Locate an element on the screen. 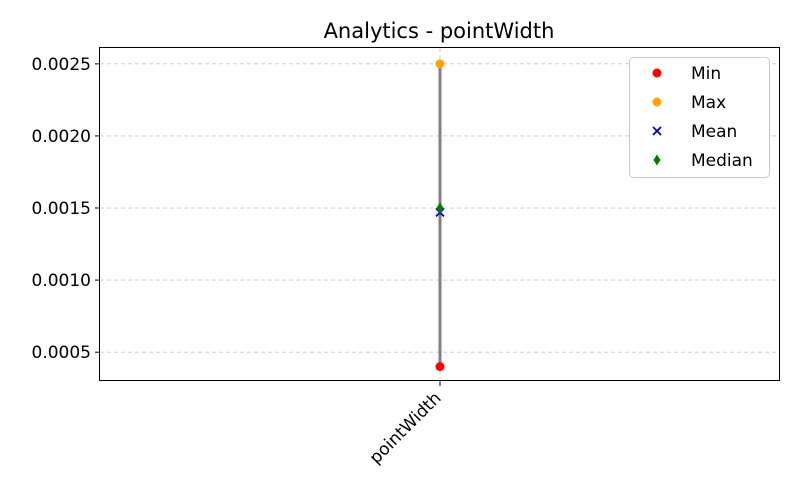  chart-title: Analytics - pointWidth is located at coordinates (439, 31).